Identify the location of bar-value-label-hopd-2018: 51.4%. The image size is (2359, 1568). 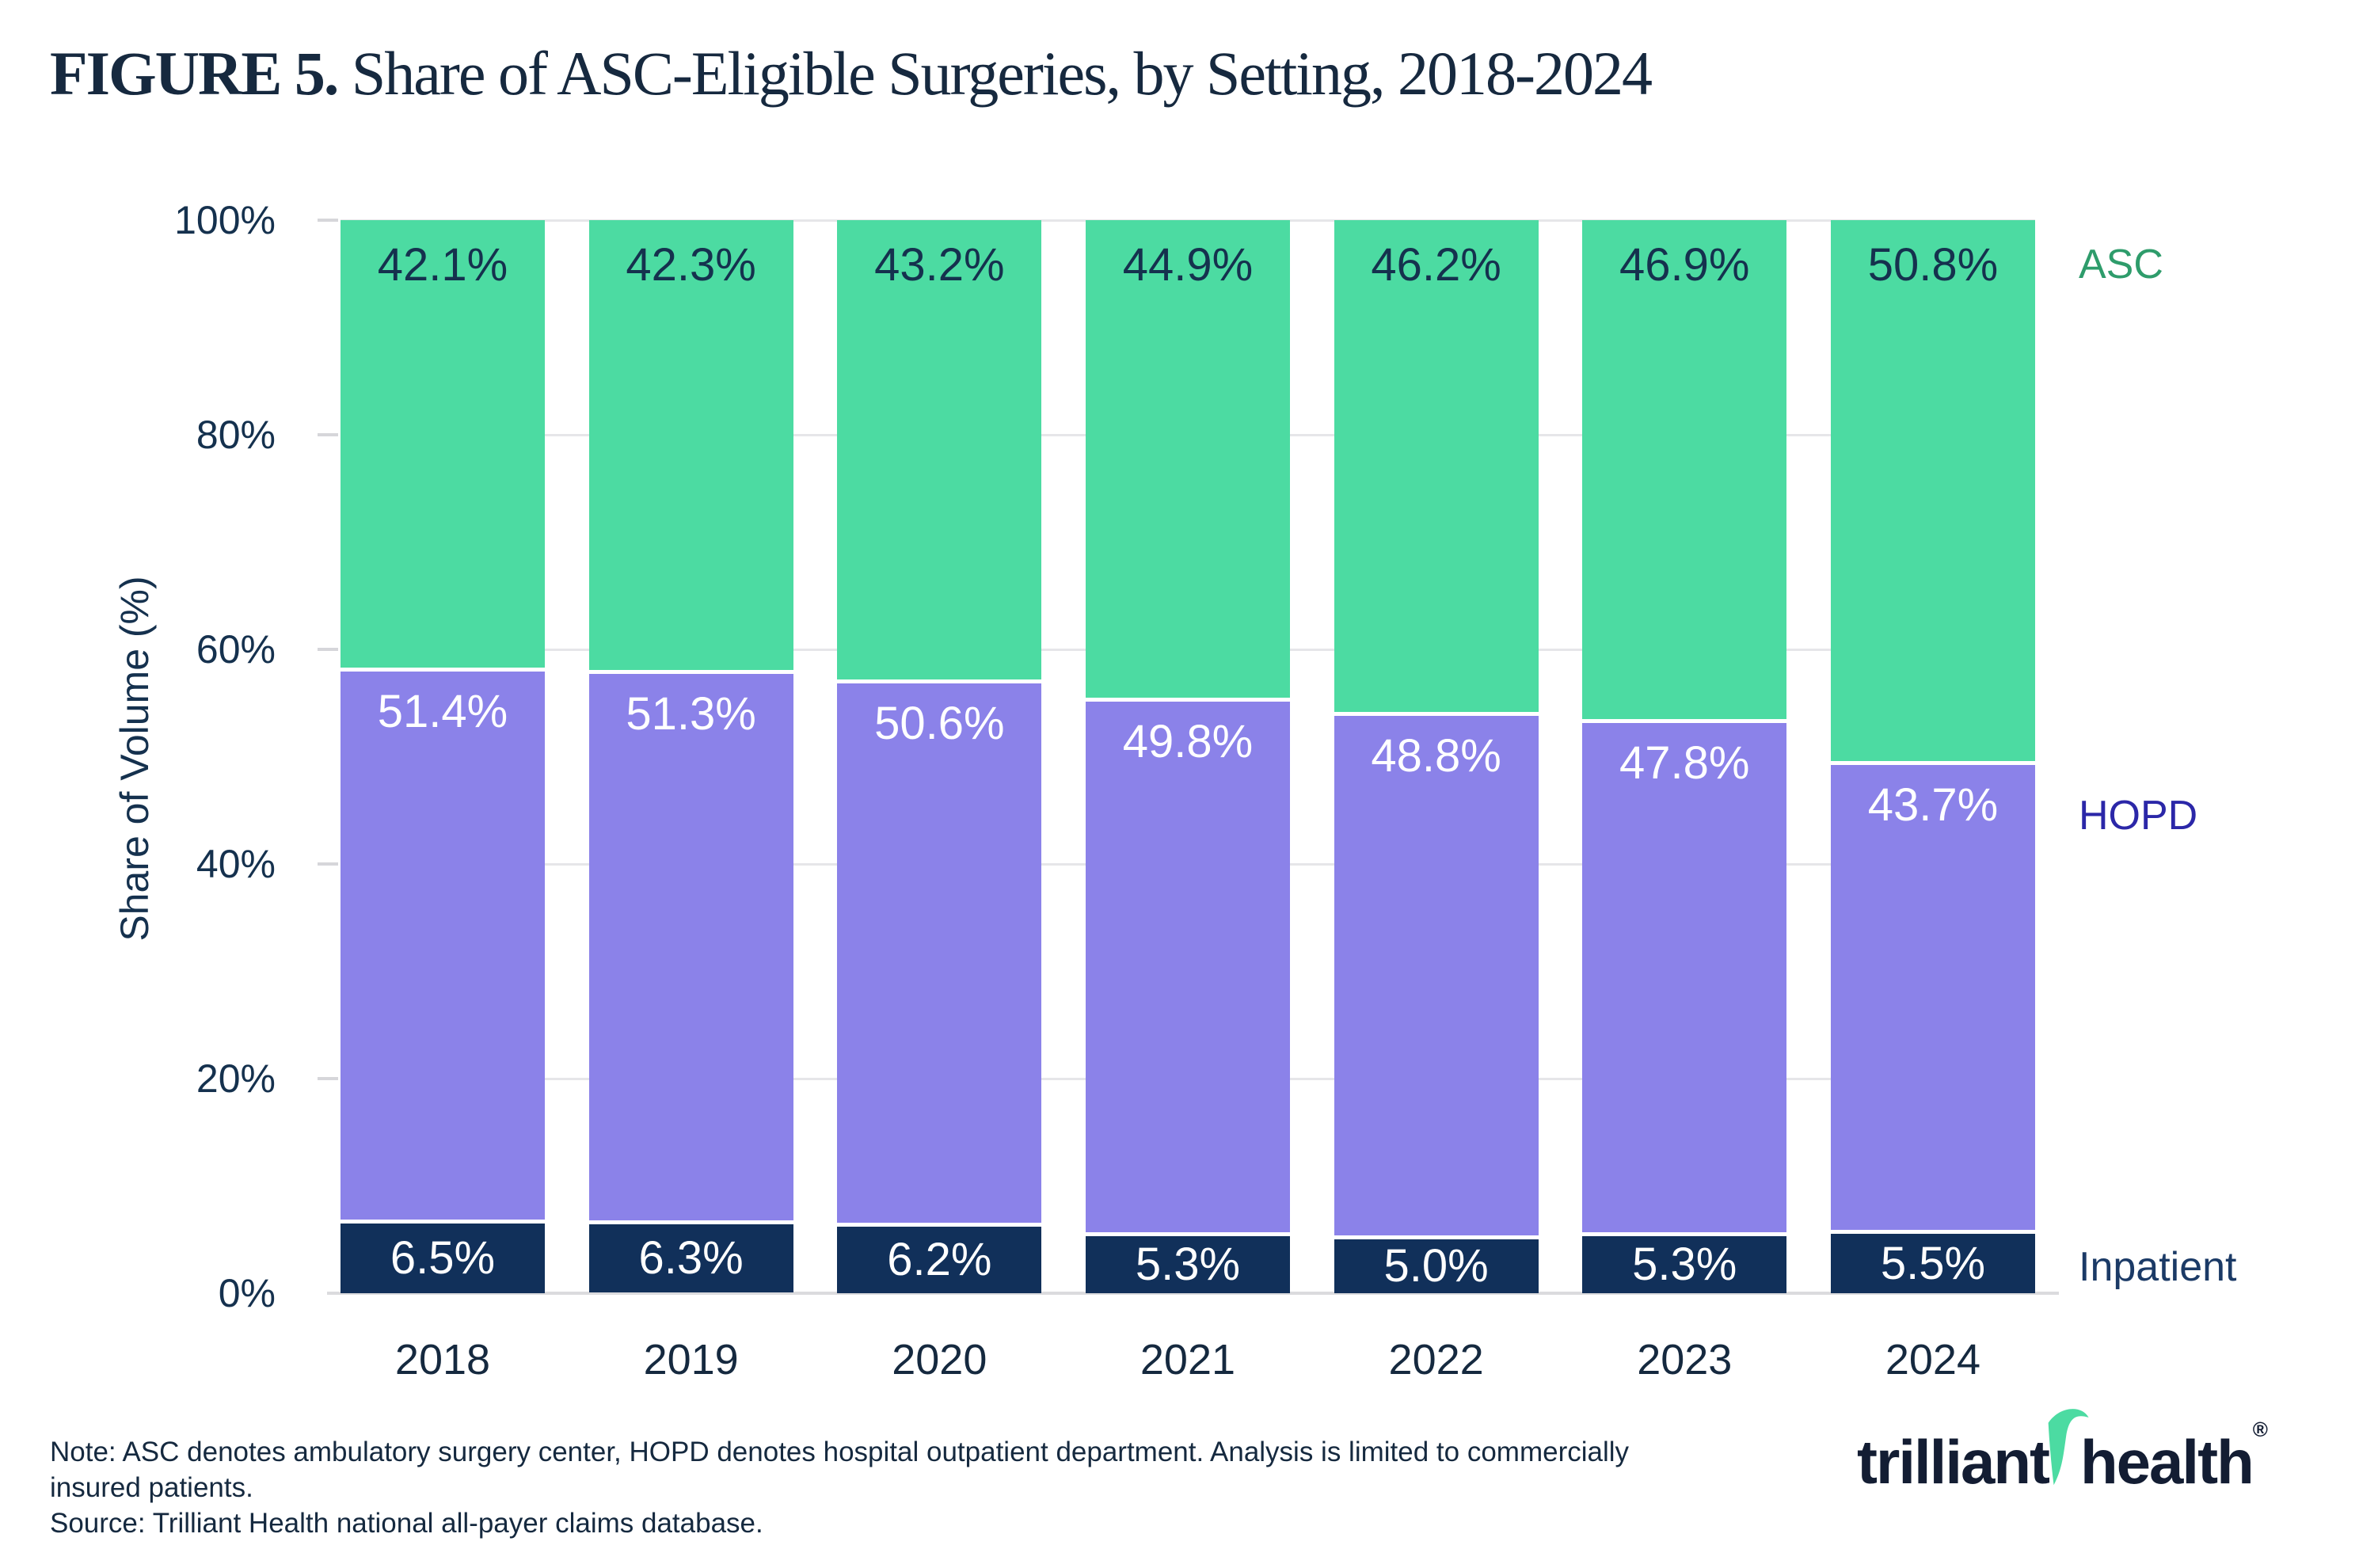
(442, 712).